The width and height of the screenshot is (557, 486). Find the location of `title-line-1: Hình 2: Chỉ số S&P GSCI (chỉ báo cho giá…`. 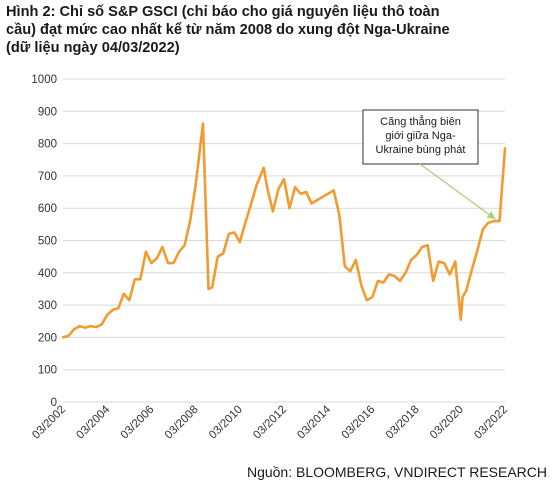

title-line-1: Hình 2: Chỉ số S&P GSCI (chỉ báo cho giá… is located at coordinates (223, 12).